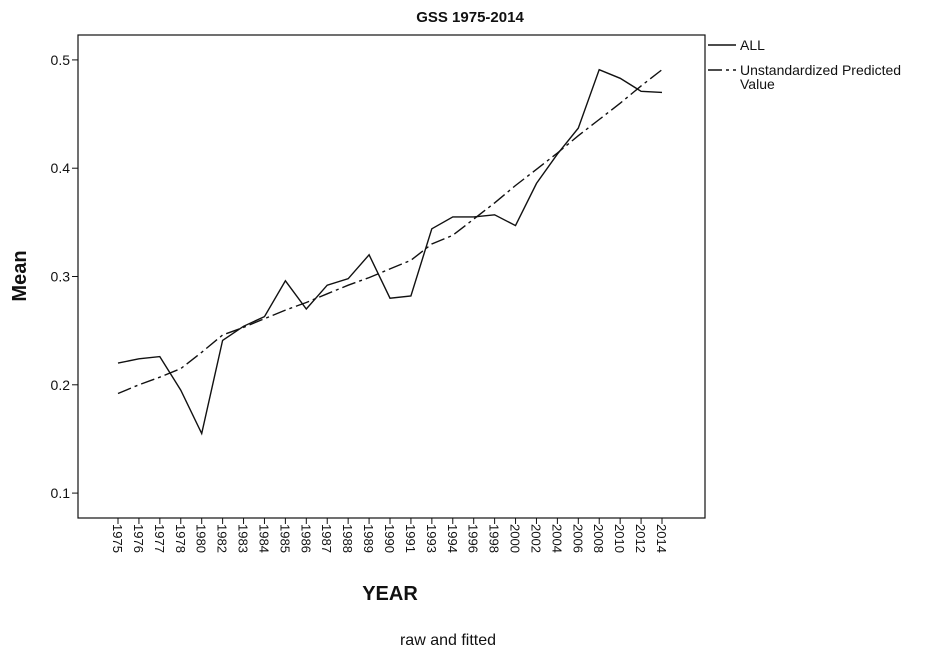 This screenshot has height=653, width=933. I want to click on x-tick-label: 1976, so click(138, 538).